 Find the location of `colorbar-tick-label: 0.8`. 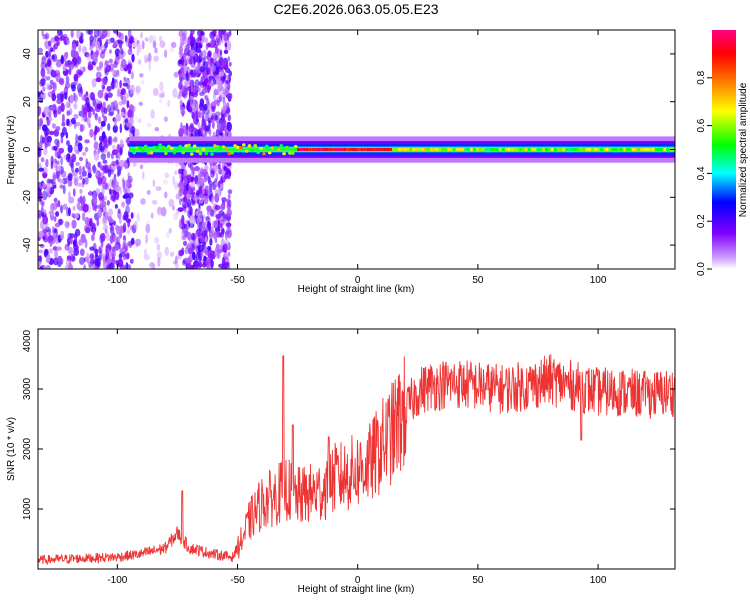

colorbar-tick-label: 0.8 is located at coordinates (701, 77).